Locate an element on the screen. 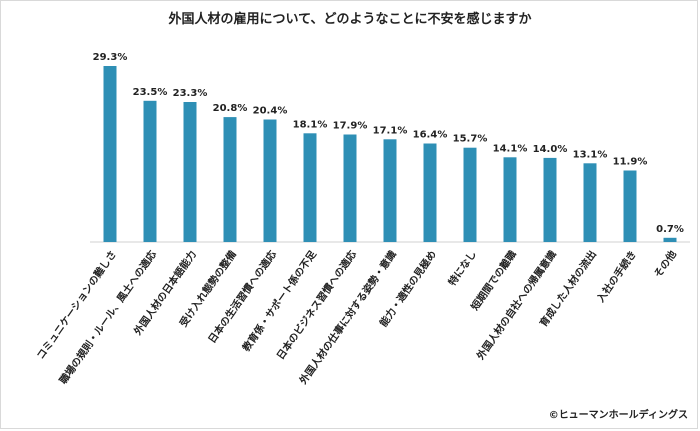  data-label-3: 20.8% is located at coordinates (230, 108).